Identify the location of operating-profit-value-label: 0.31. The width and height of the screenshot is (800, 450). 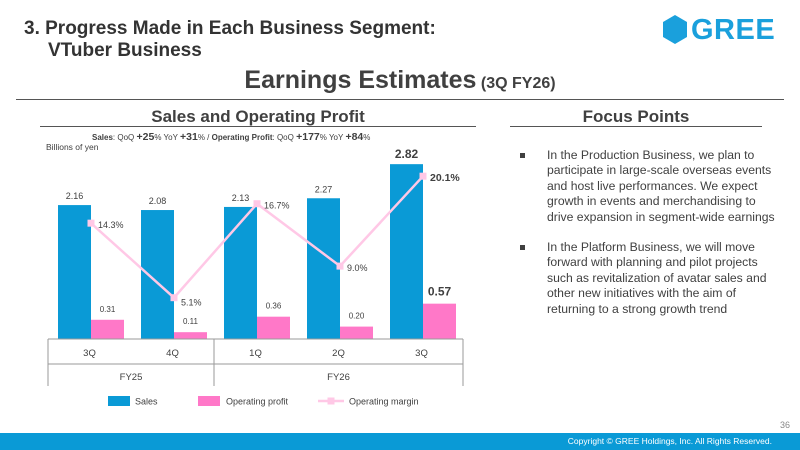
(108, 309).